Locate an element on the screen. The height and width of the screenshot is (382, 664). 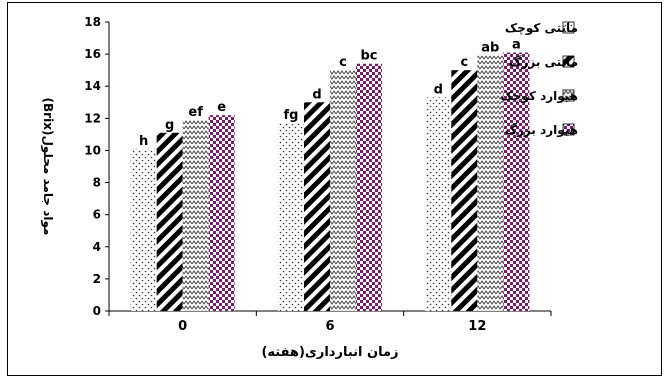
y-tick-label: 10 is located at coordinates (92, 150).